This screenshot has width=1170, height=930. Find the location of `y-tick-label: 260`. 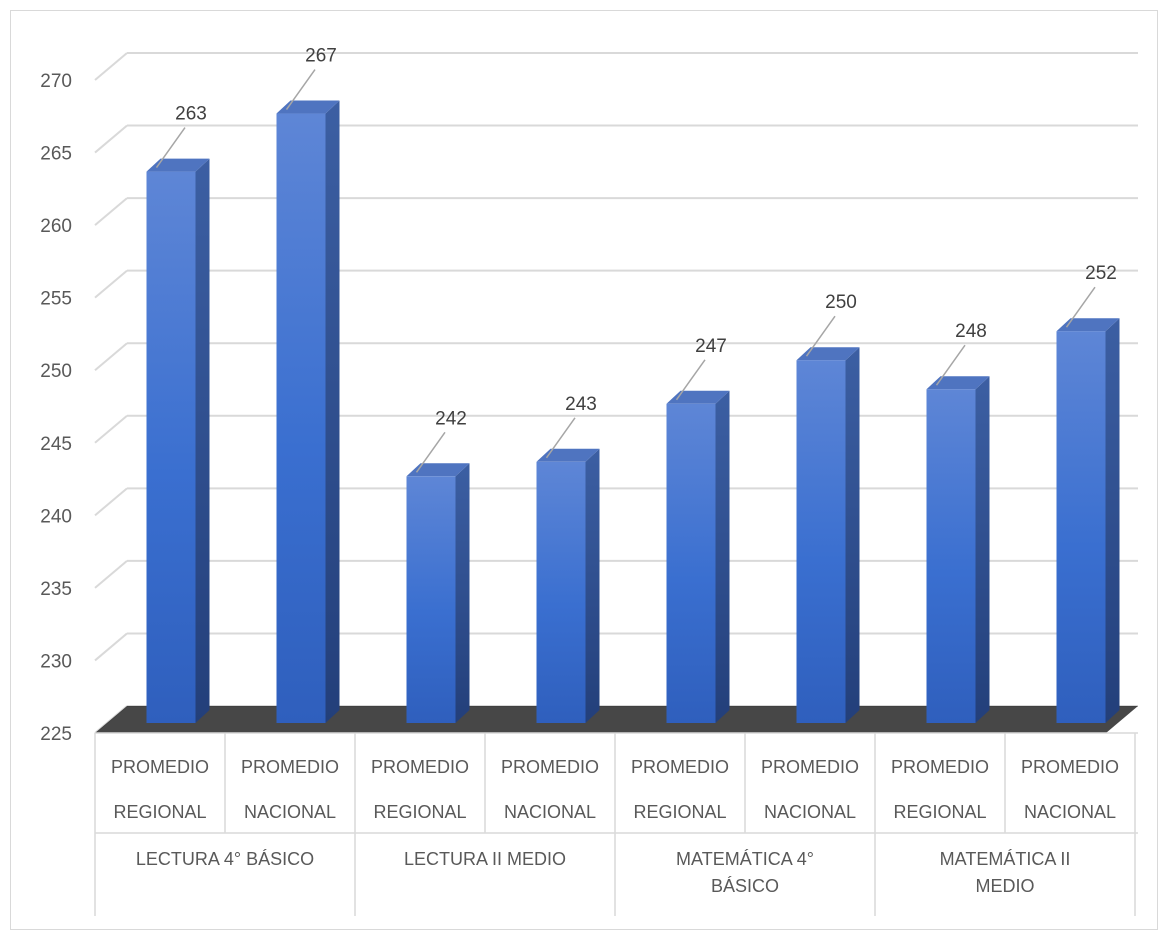

y-tick-label: 260 is located at coordinates (56, 226).